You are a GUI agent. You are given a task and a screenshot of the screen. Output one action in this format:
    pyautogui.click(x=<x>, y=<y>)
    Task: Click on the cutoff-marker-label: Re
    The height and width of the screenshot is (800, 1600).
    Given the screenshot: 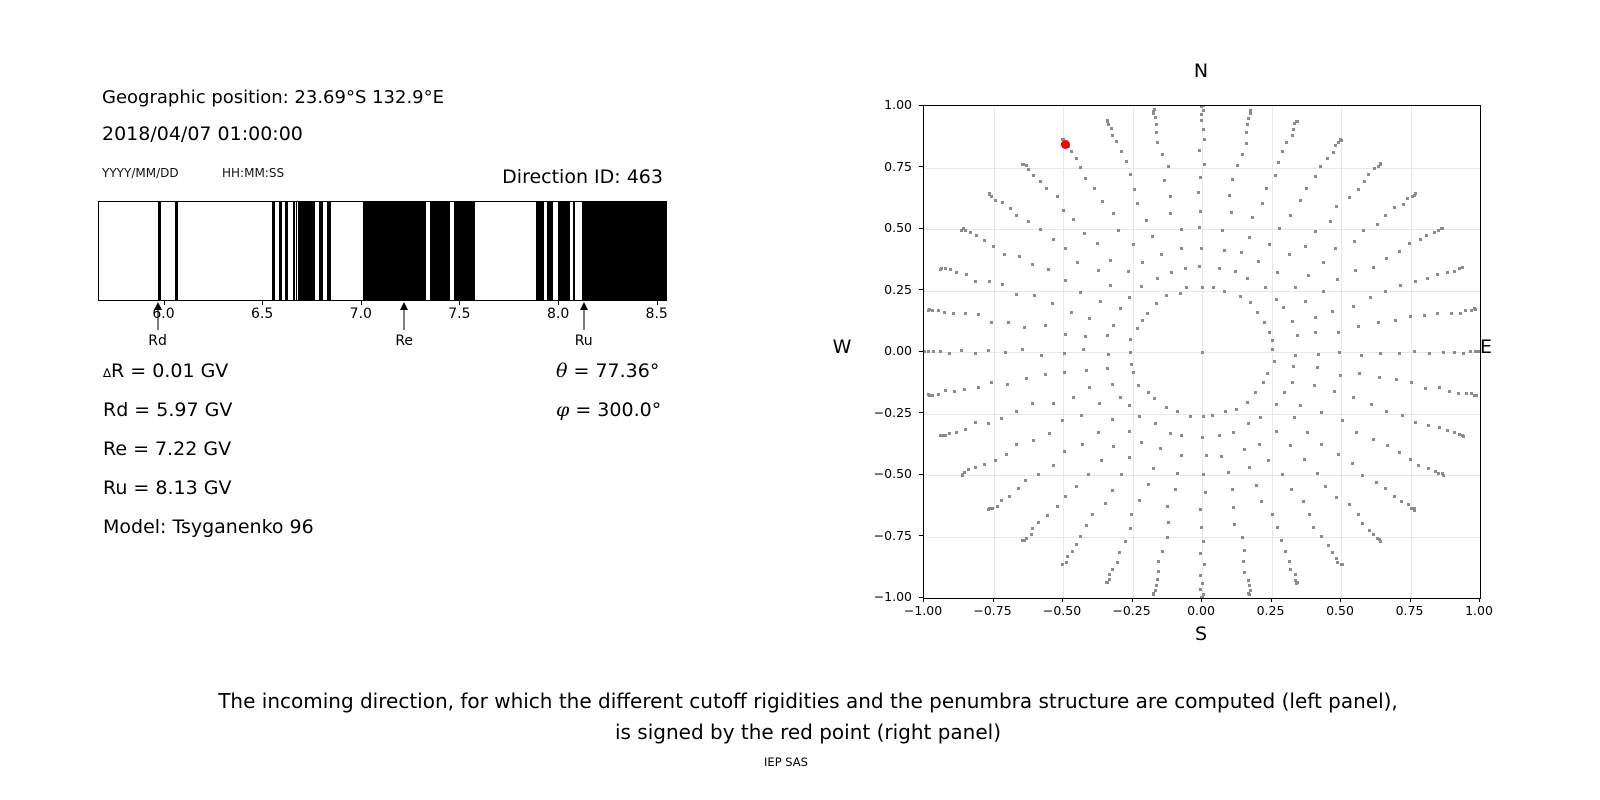 What is the action you would take?
    pyautogui.click(x=404, y=341)
    